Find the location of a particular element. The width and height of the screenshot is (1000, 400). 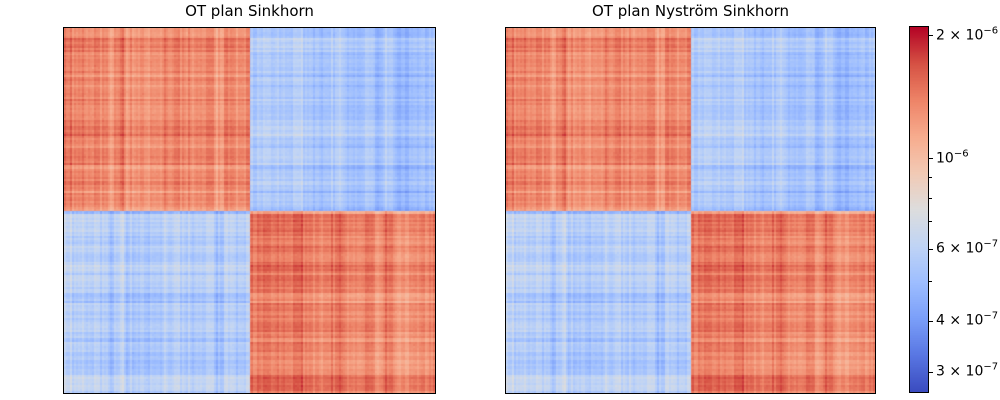

colorbar-gradient is located at coordinates (919, 209).